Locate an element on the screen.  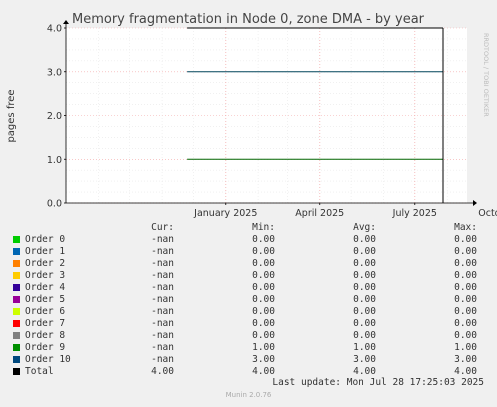
legend-name: Order 2 is located at coordinates (45, 263).